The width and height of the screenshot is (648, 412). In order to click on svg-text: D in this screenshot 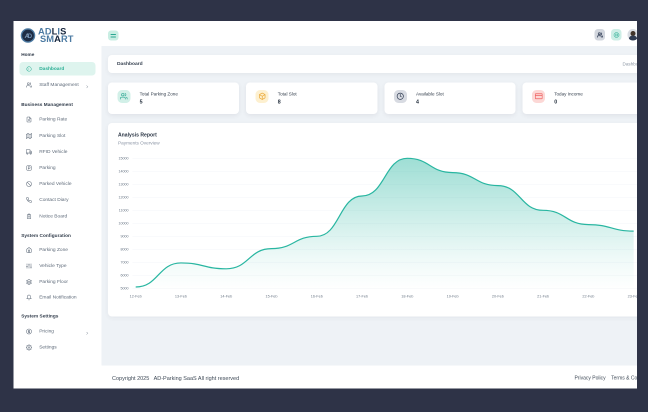, I will do `click(30, 37)`.